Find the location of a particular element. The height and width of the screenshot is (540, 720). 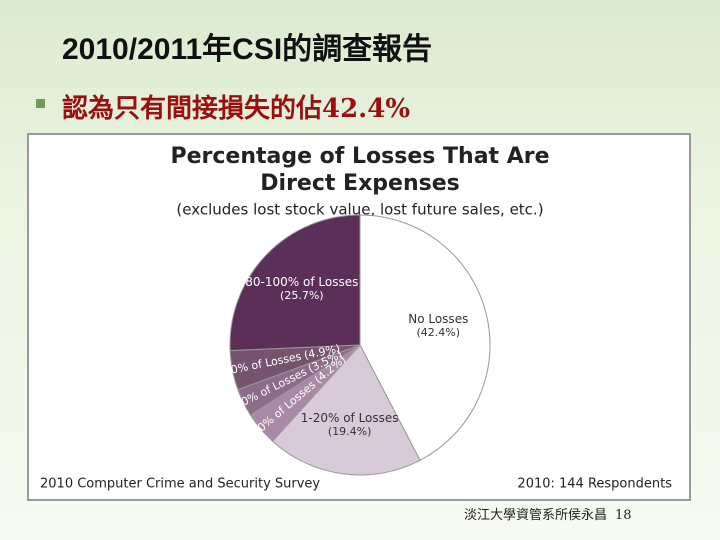

chart-source: 2010 Computer Crime and Security Survey is located at coordinates (180, 484).